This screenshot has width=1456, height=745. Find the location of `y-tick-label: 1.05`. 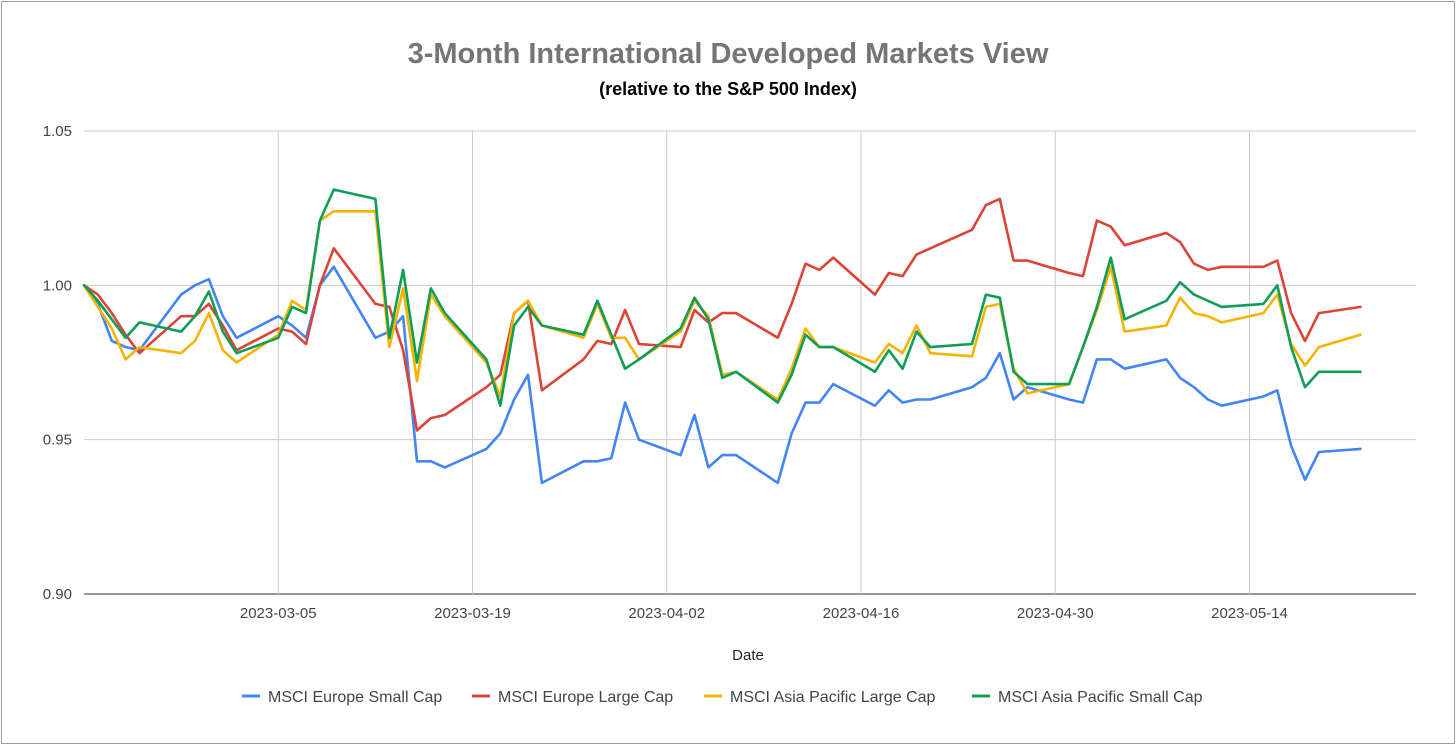

y-tick-label: 1.05 is located at coordinates (57, 131).